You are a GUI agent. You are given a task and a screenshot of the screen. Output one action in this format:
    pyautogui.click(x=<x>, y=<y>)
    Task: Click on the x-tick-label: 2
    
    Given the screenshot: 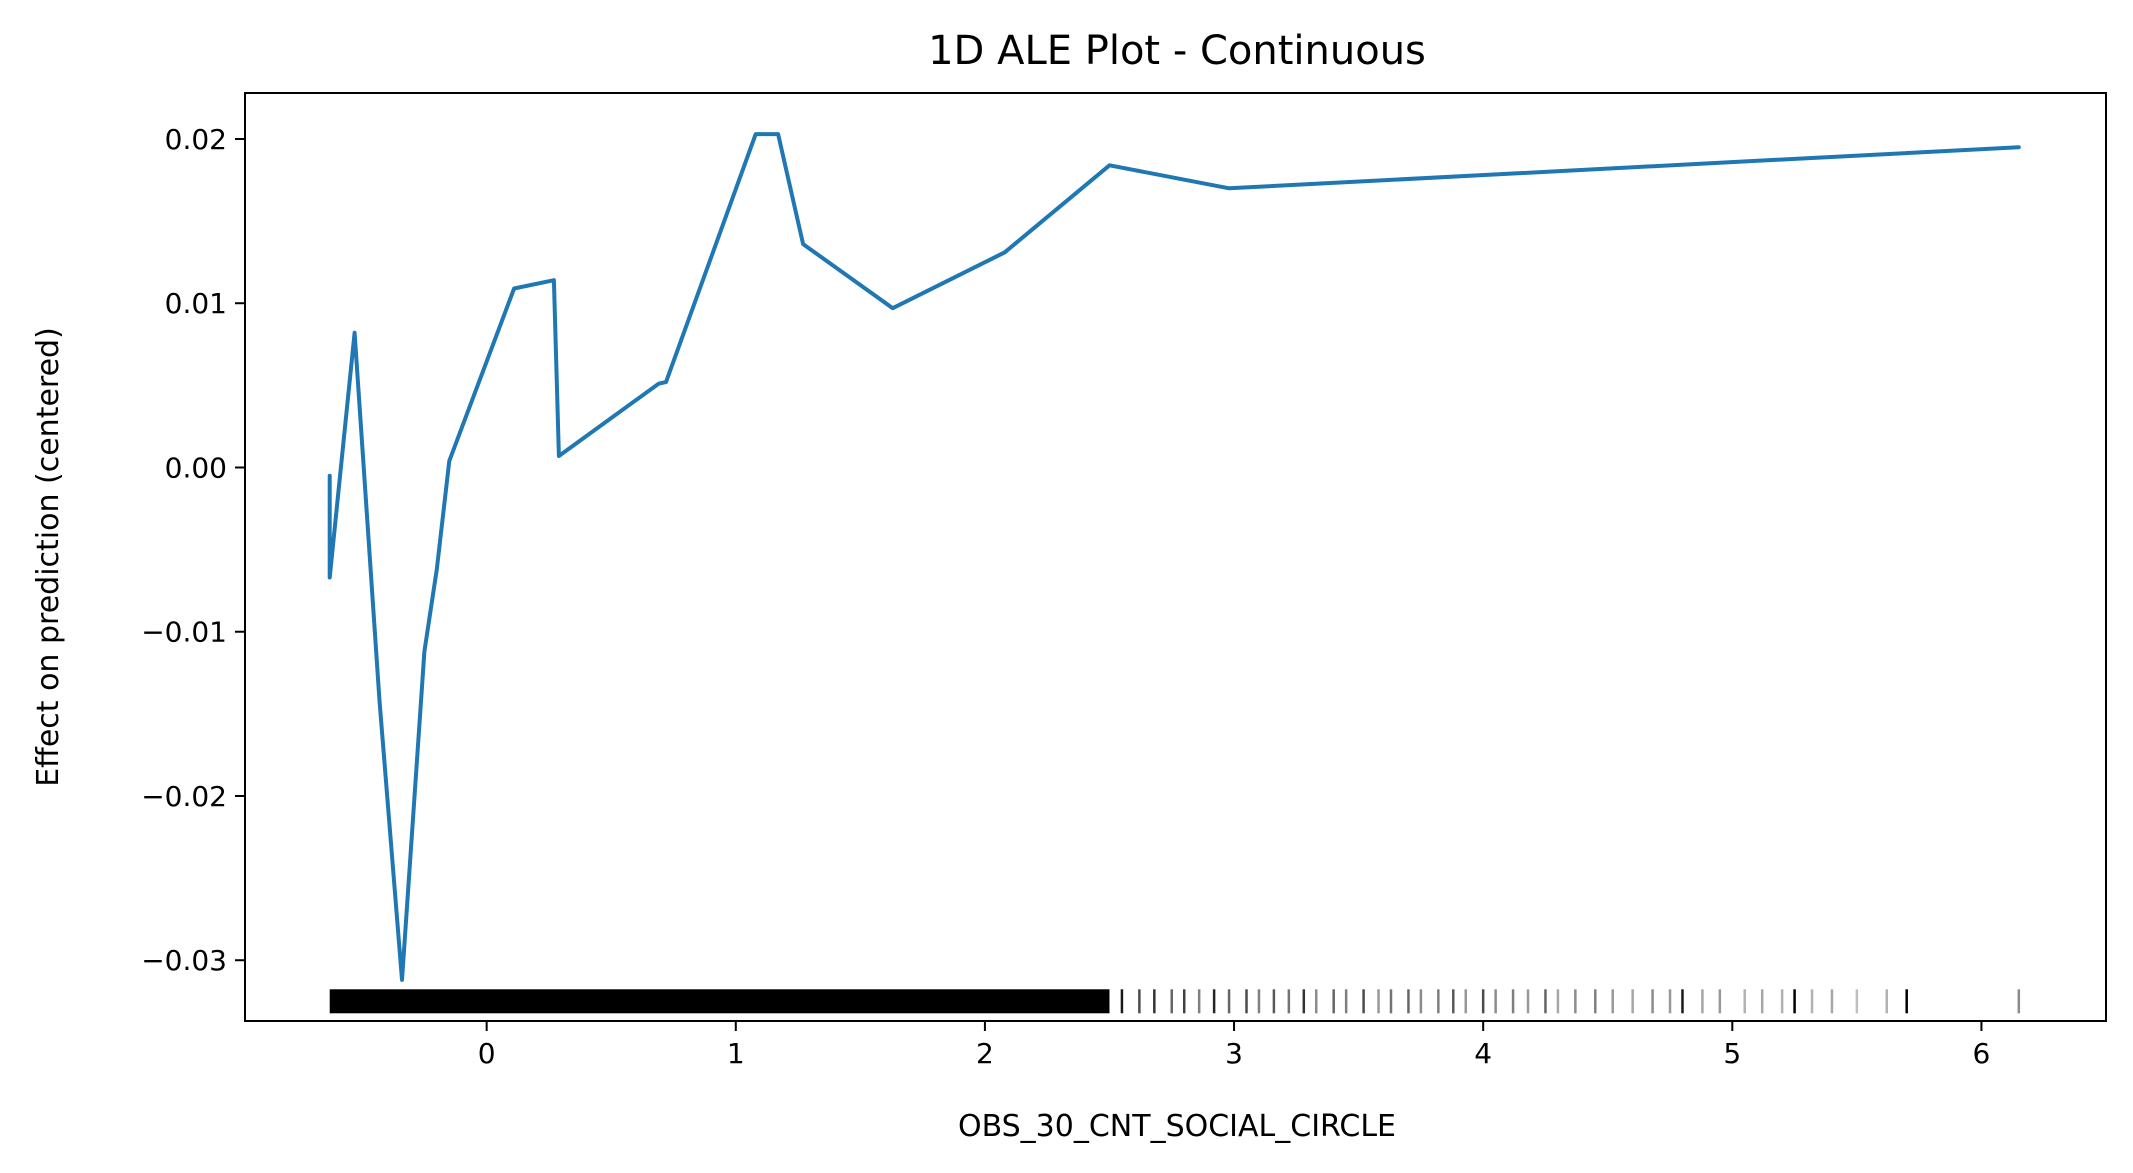 What is the action you would take?
    pyautogui.click(x=985, y=1053)
    